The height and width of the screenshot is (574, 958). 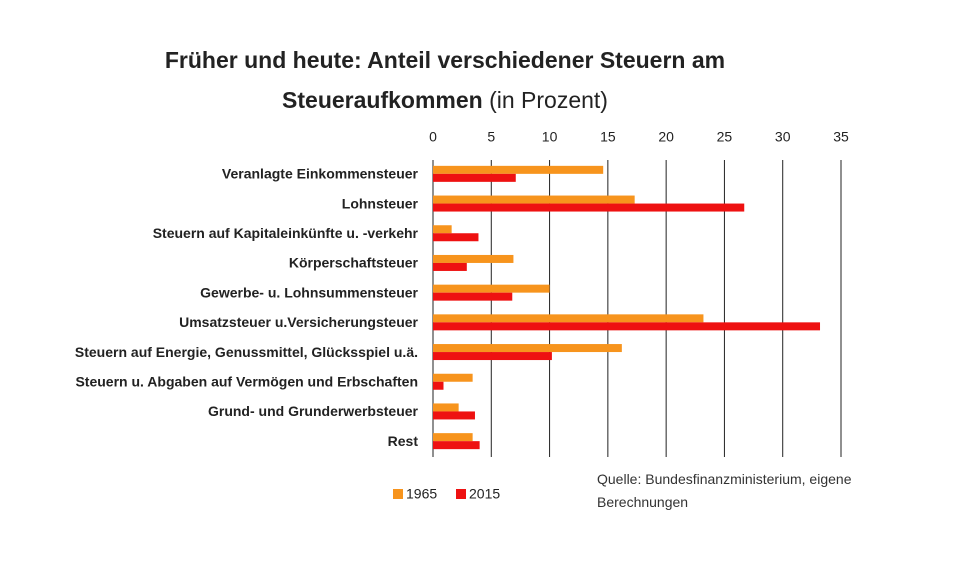 What do you see at coordinates (354, 263) in the screenshot?
I see `y-tick-label: Körperschaftsteuer` at bounding box center [354, 263].